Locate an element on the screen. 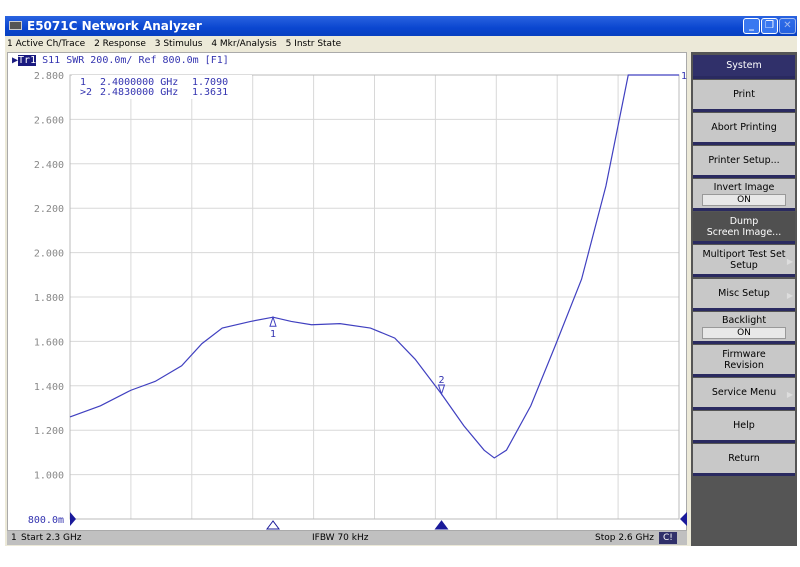 This screenshot has height=567, width=800. softkey-label: Print is located at coordinates (744, 94).